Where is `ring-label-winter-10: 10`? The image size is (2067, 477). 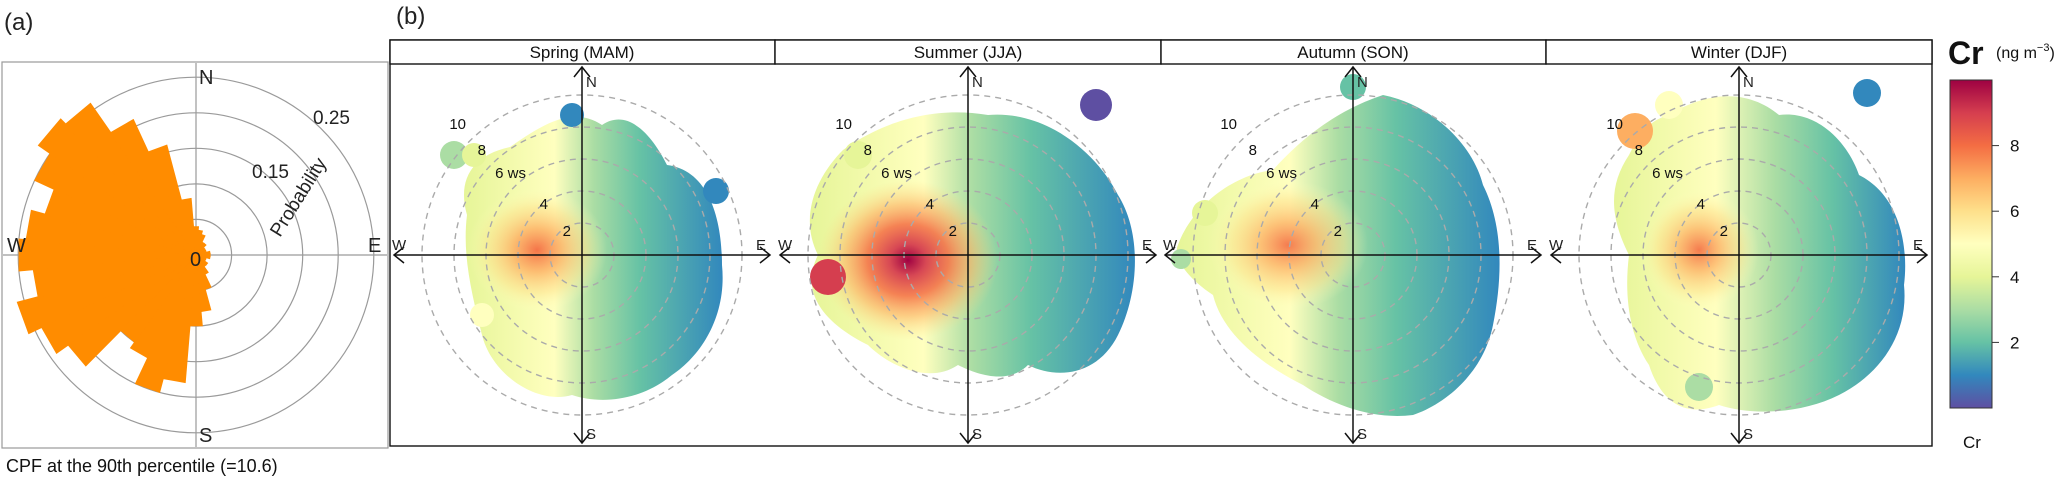
ring-label-winter-10: 10 is located at coordinates (1614, 124).